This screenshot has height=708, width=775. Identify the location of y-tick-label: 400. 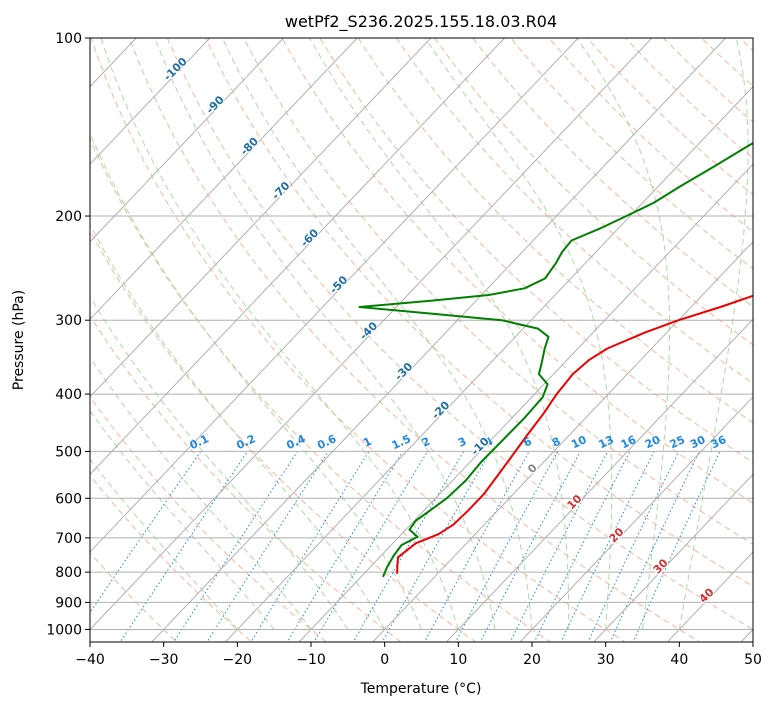
(68, 395).